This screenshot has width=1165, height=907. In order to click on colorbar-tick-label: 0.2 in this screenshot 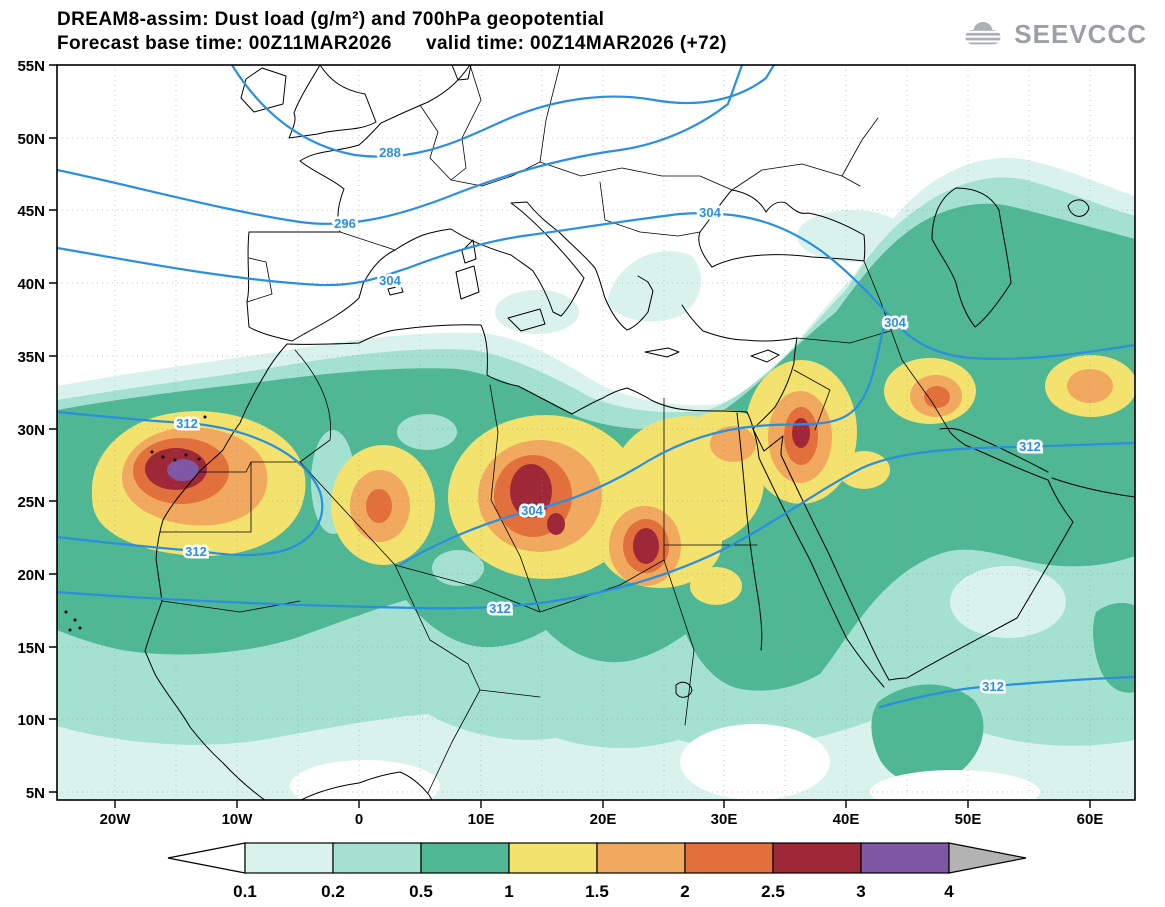, I will do `click(333, 891)`.